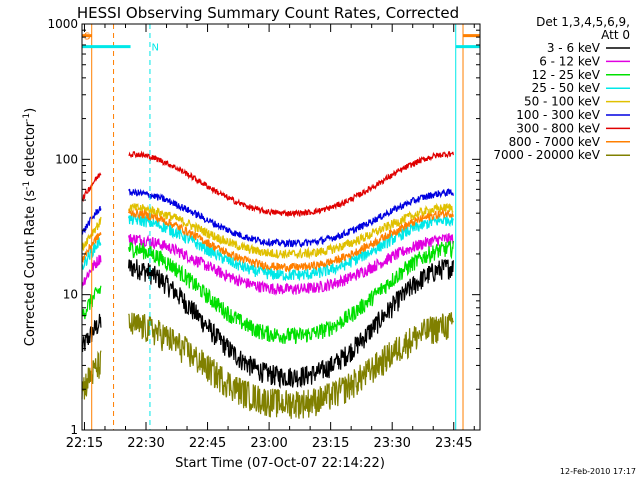 This screenshot has width=640, height=480. Describe the element at coordinates (84, 443) in the screenshot. I see `x-tick-label-0: 22:15` at that location.